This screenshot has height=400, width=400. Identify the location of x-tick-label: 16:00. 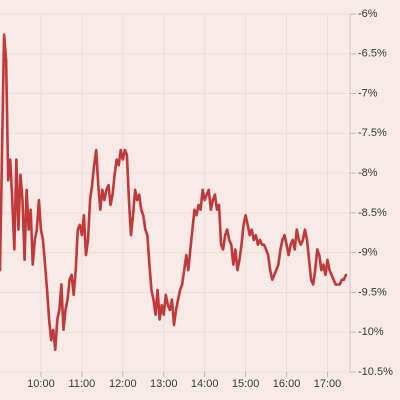
(287, 384).